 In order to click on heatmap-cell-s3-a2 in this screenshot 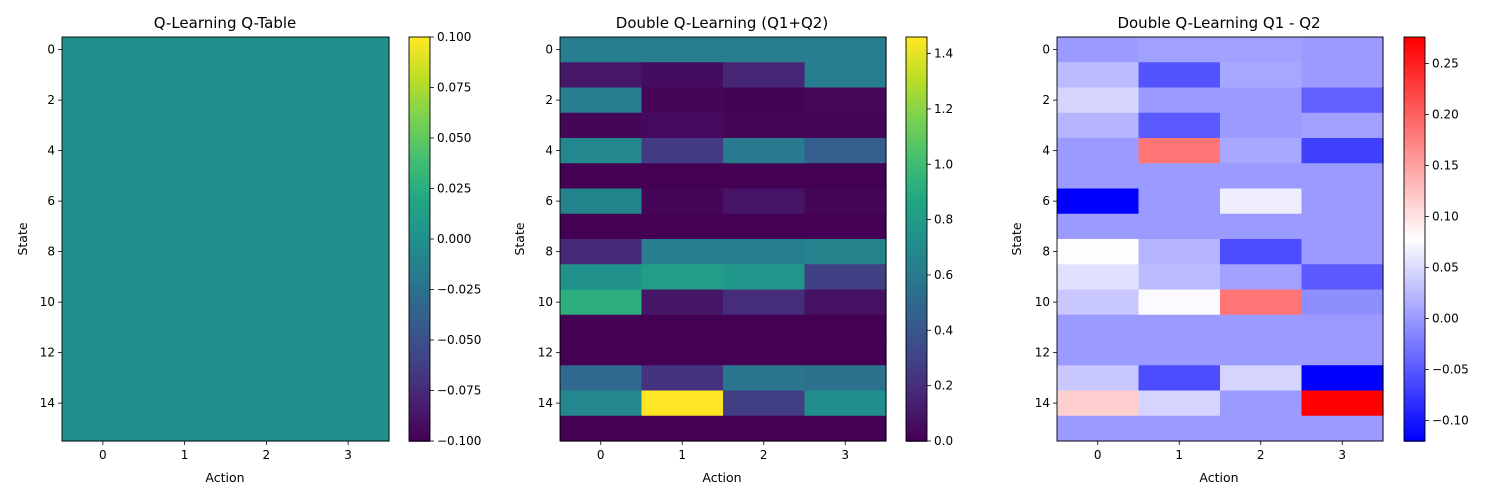, I will do `click(266, 125)`.